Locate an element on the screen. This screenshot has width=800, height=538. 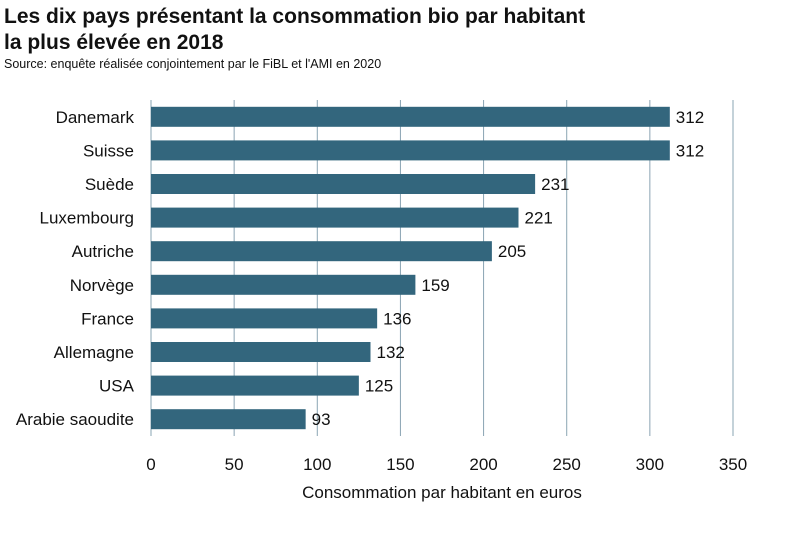
category-label: Suède is located at coordinates (109, 184).